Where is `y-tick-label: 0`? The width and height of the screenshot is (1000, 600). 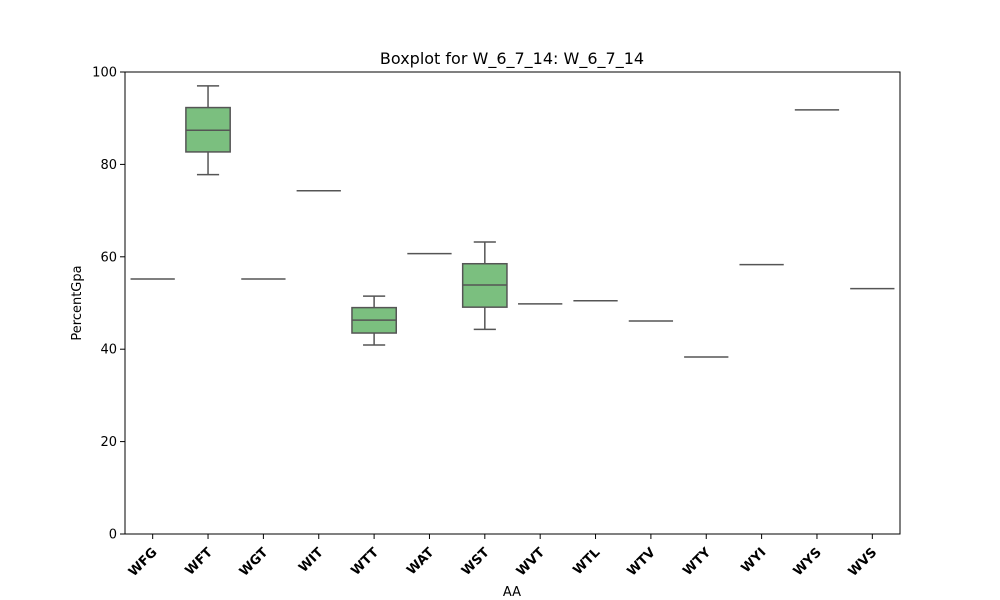
y-tick-label: 0 is located at coordinates (113, 535).